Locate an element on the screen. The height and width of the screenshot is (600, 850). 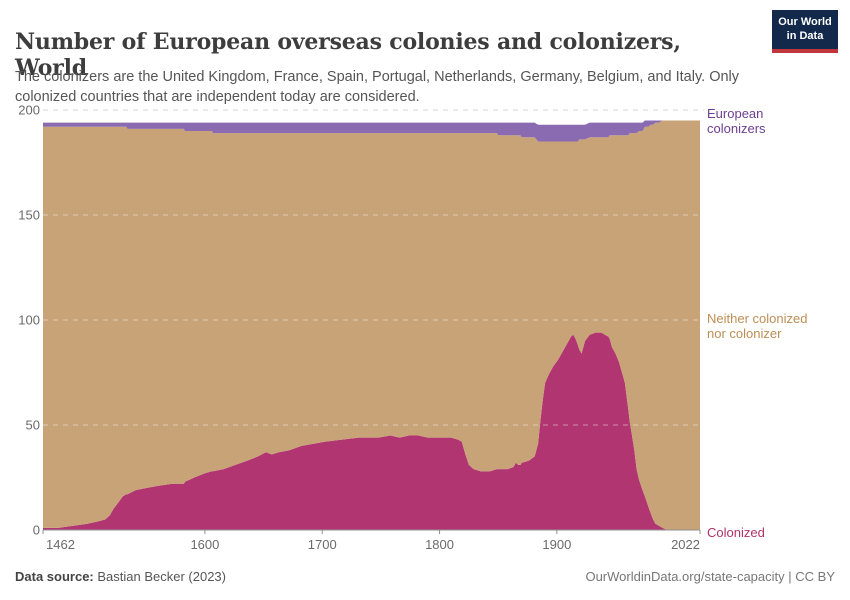
series-label-european-colonizers: European colonizers is located at coordinates (736, 121).